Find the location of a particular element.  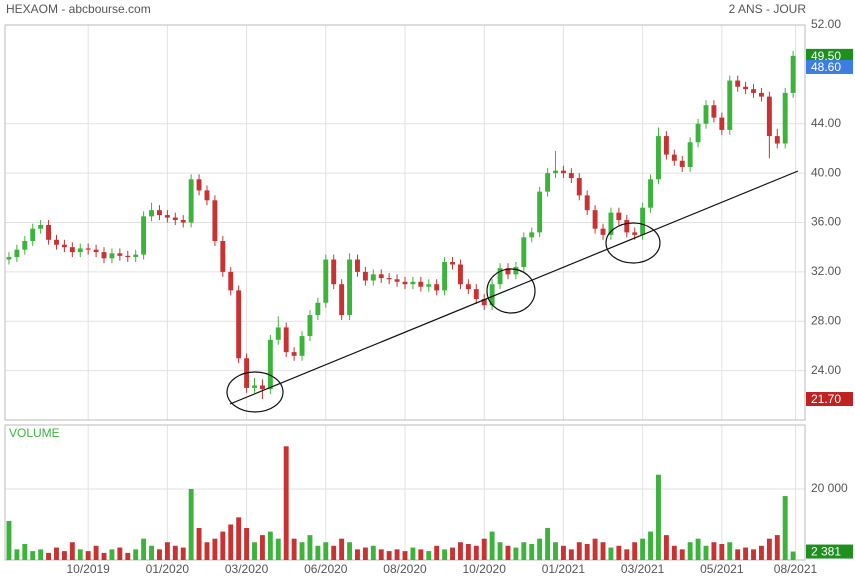

badge-label: 2 381 is located at coordinates (826, 552).